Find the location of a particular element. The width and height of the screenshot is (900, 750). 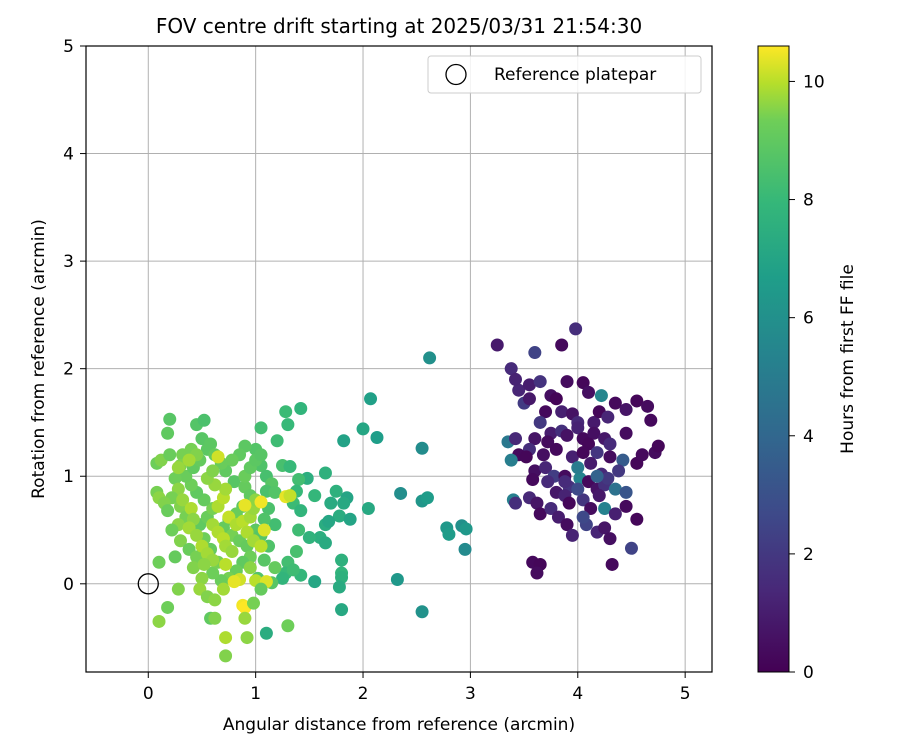

y-axis-ticks: 0 1 2 3 4 5 is located at coordinates (74, 316).